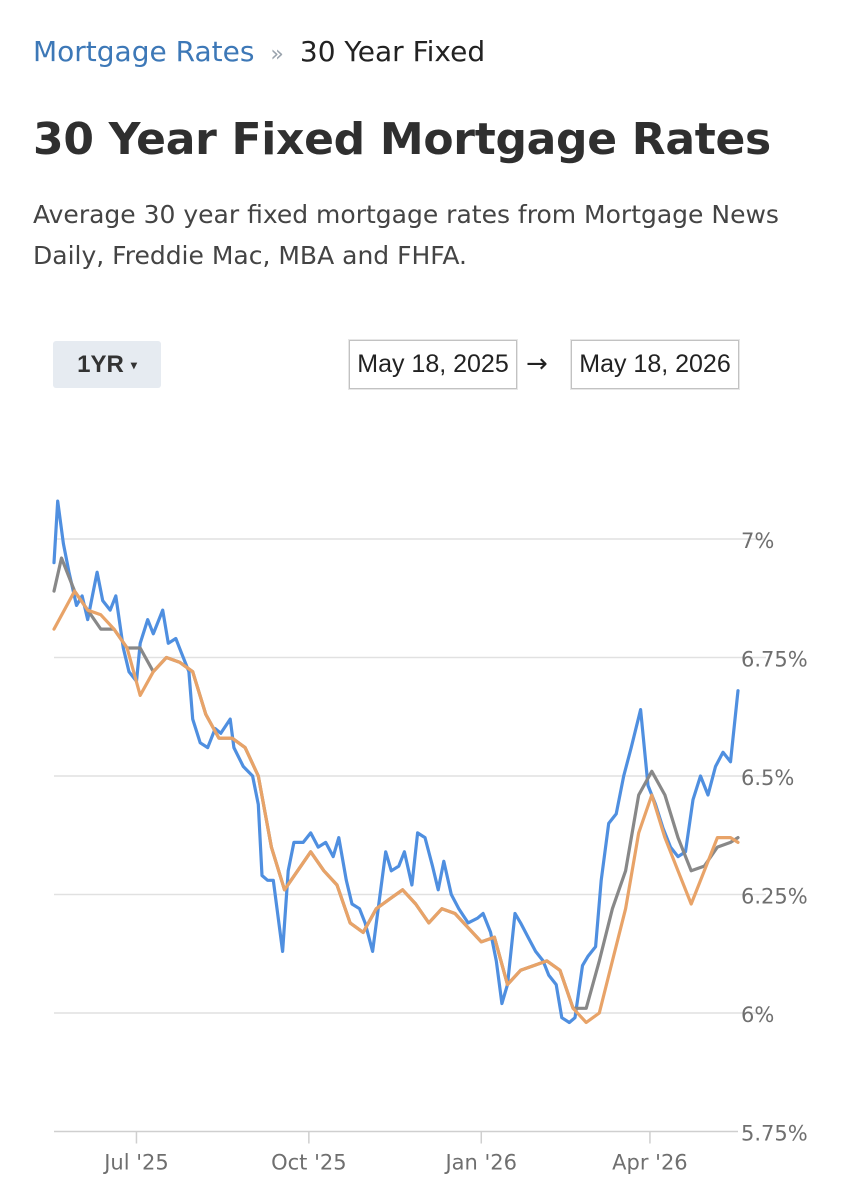 The image size is (866, 1200). I want to click on y-tick-label: 6.25%, so click(774, 897).